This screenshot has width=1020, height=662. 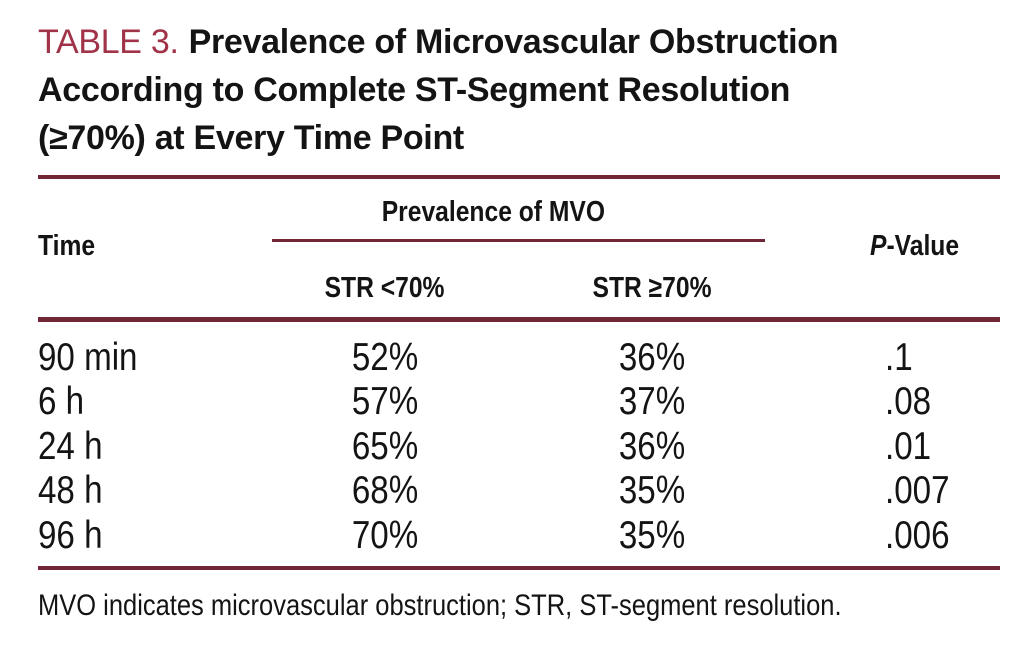 I want to click on table-number-label: TABLE 3., so click(x=108, y=42).